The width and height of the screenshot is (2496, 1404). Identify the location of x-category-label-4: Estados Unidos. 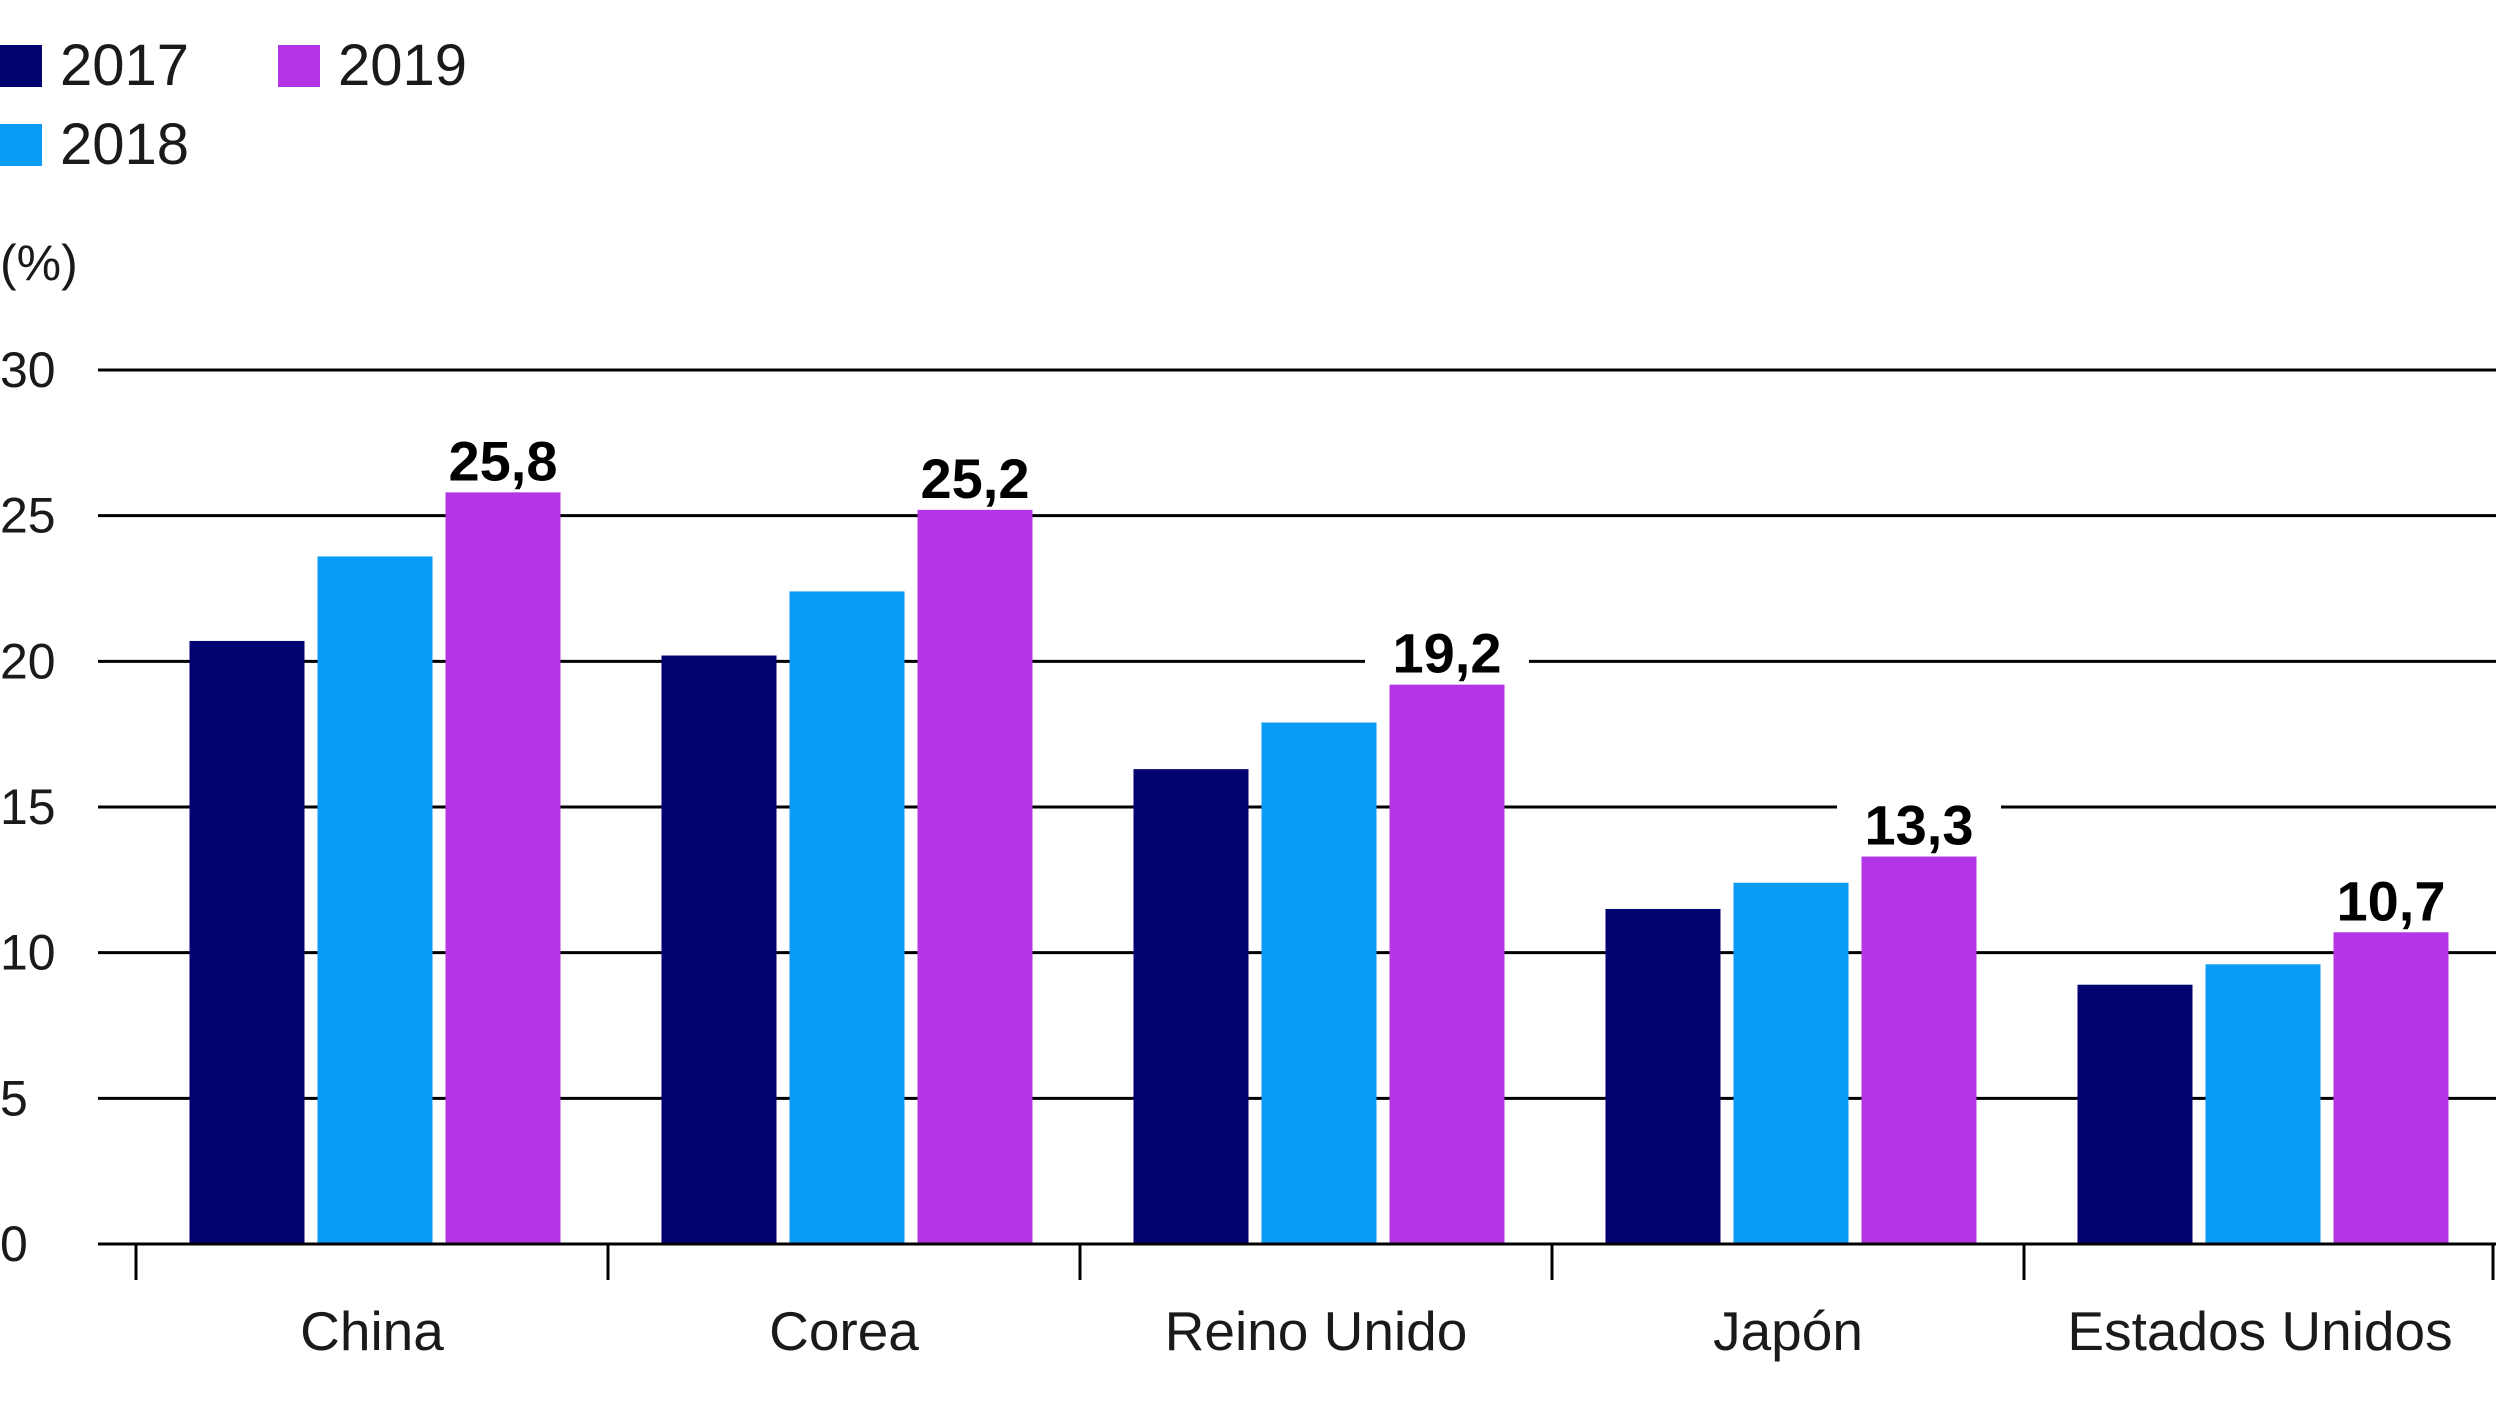
(2259, 1331).